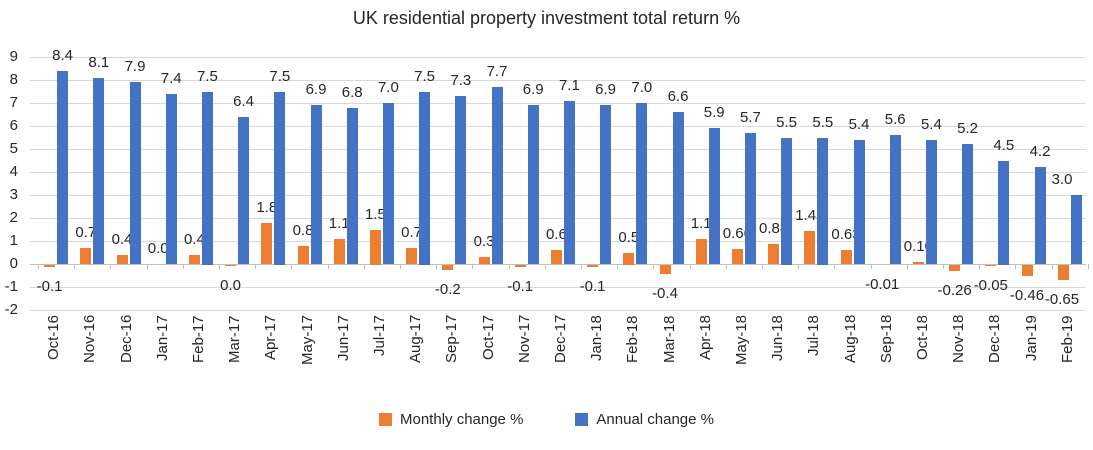 This screenshot has height=450, width=1093. Describe the element at coordinates (678, 97) in the screenshot. I see `bar-label-annual: 6.6` at that location.